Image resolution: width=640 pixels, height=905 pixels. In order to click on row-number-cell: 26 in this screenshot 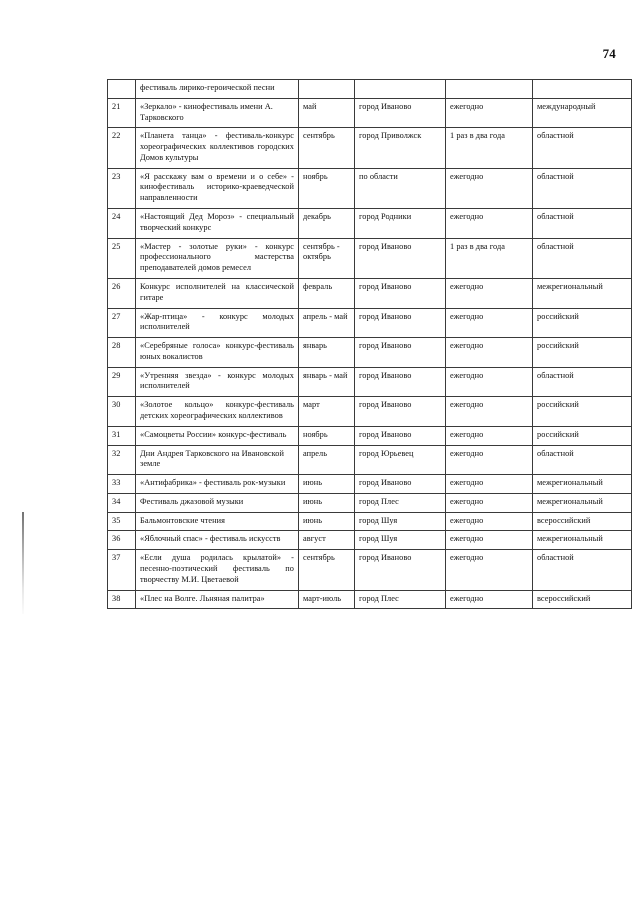, I will do `click(121, 293)`.